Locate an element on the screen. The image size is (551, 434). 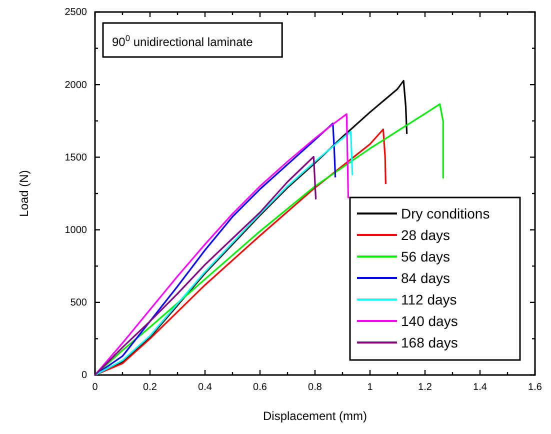
y-axis-title: Load (N) is located at coordinates (24, 193).